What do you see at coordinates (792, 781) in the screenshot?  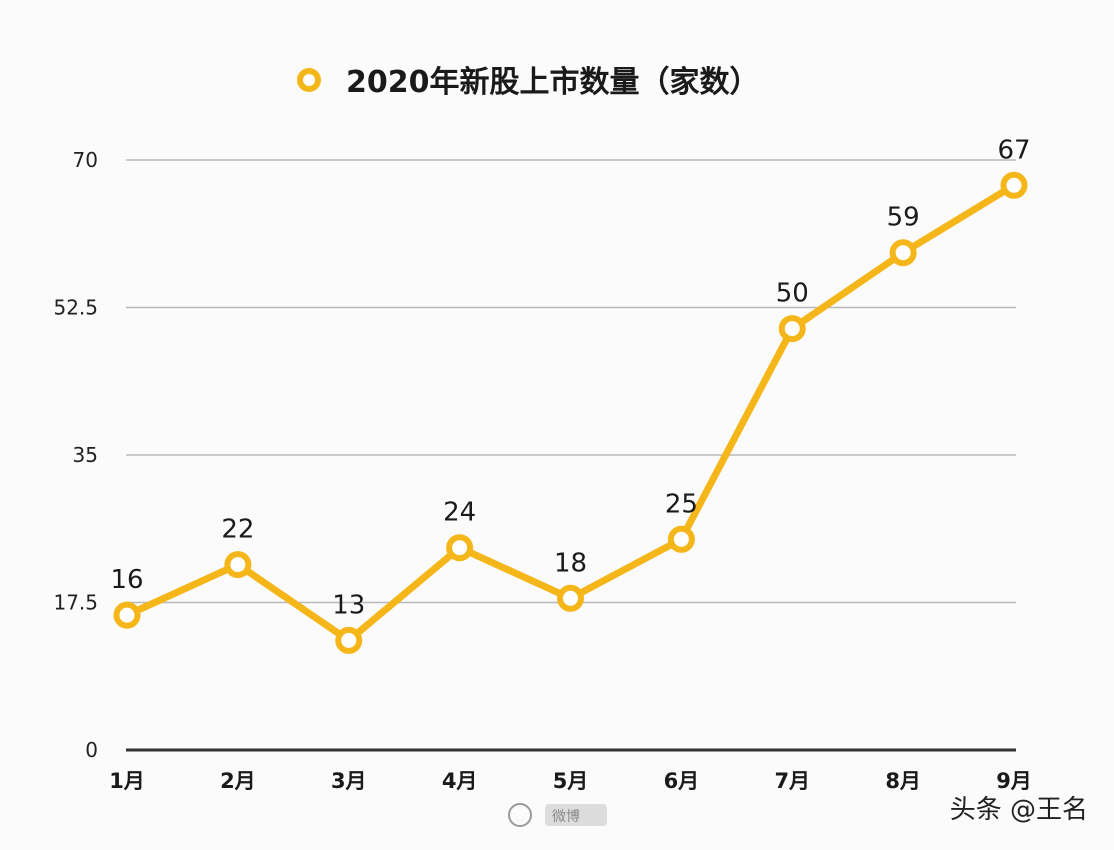 I see `x-tick-label: 7月` at bounding box center [792, 781].